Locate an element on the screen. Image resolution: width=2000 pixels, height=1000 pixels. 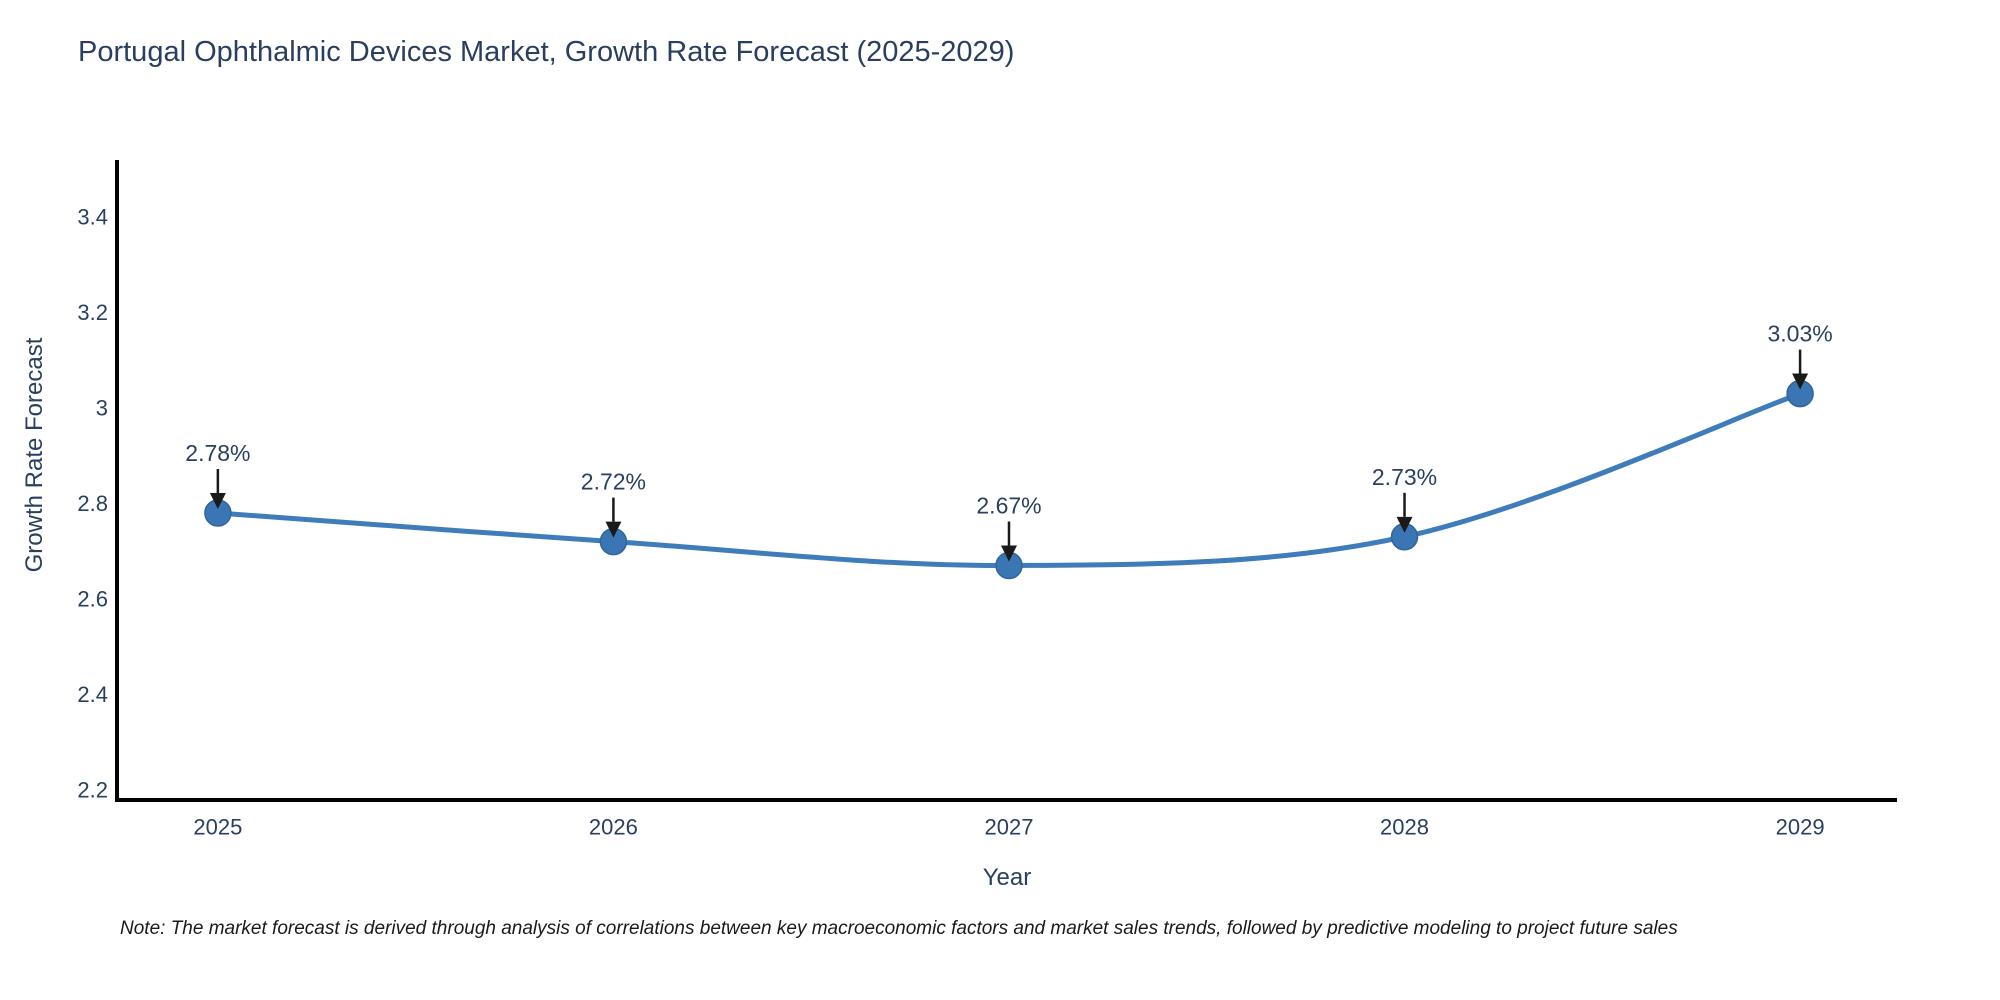
x-axis-title: Year is located at coordinates (1007, 877).